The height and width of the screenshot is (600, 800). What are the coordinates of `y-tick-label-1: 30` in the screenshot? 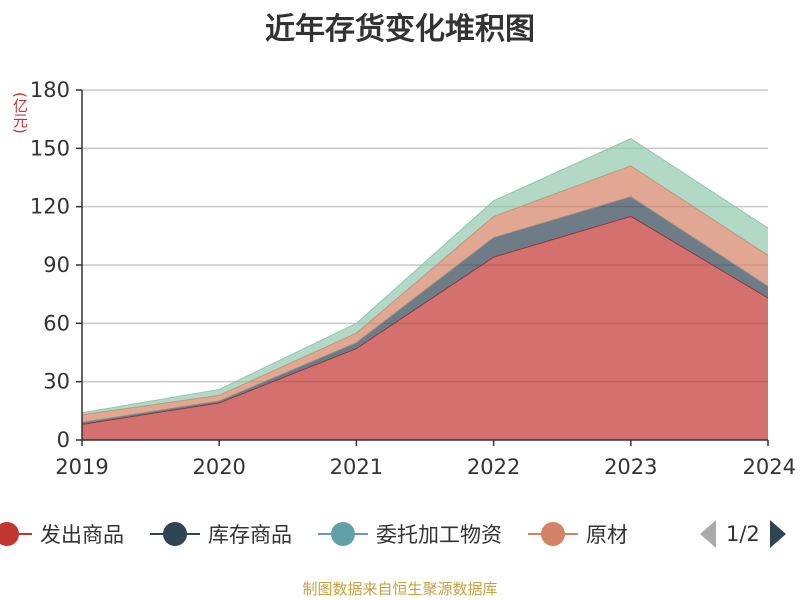 It's located at (56, 382).